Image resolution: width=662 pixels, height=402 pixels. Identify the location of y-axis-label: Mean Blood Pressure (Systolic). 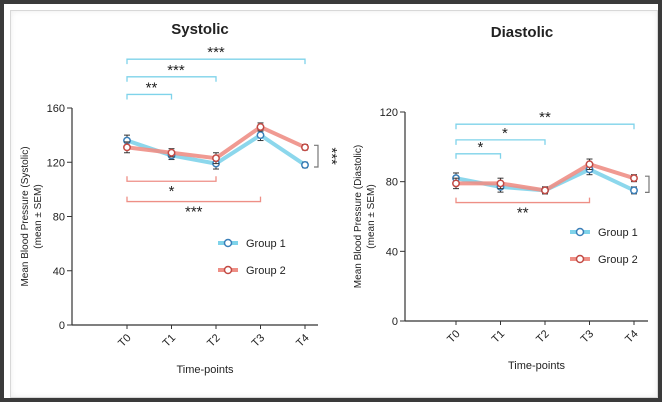
(25, 216).